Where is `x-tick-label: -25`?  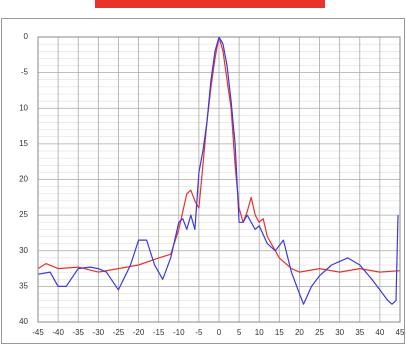 x-tick-label: -25 is located at coordinates (119, 332).